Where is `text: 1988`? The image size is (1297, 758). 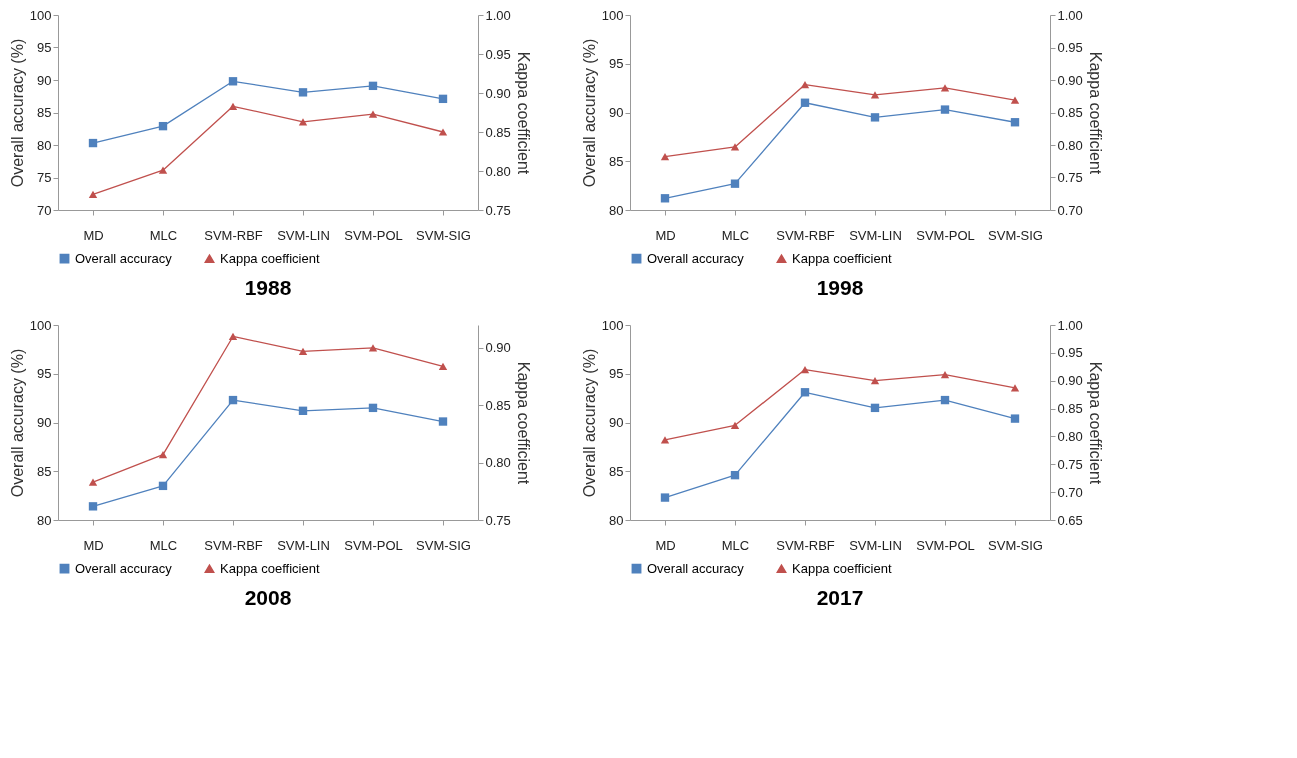 text: 1988 is located at coordinates (268, 287).